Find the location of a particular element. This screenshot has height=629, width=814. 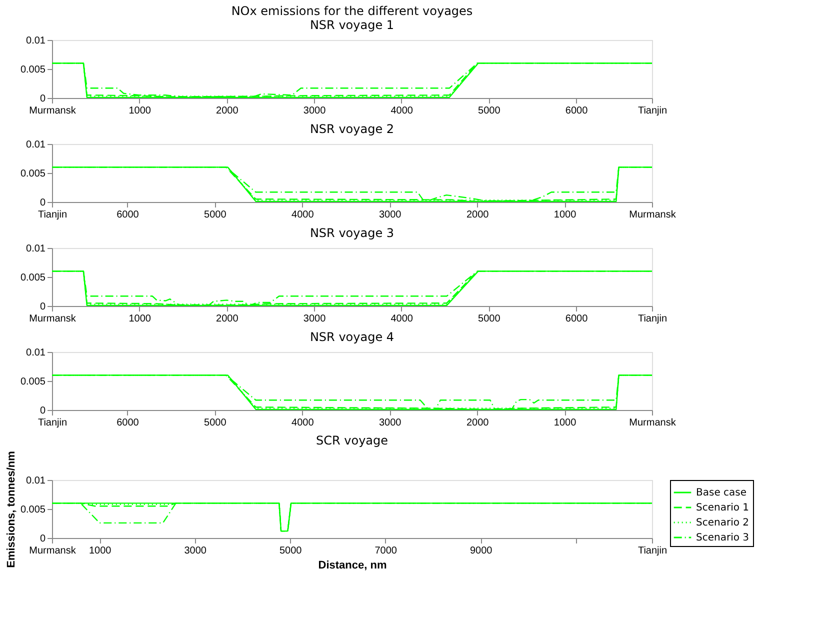

legend-label: Scenario 1 is located at coordinates (723, 508).